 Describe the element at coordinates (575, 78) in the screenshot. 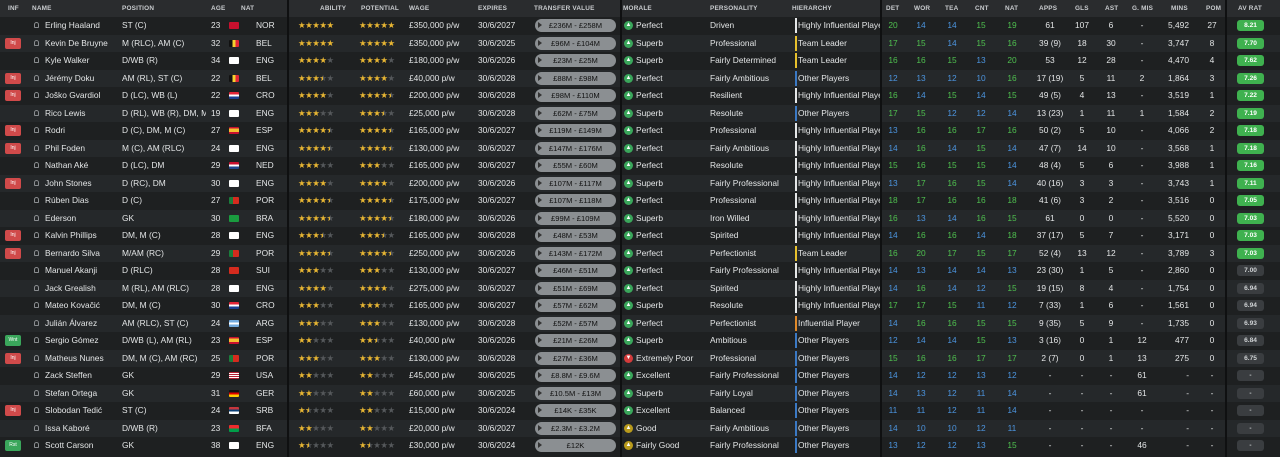

I see `transfer-value-pill: £88M - £98M` at that location.